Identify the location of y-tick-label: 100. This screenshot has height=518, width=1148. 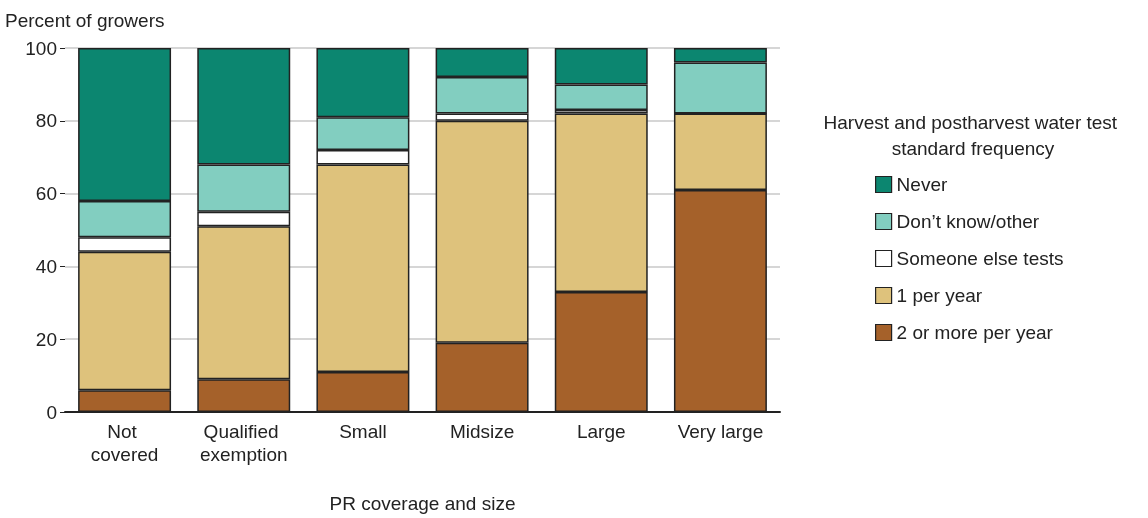
(41, 48).